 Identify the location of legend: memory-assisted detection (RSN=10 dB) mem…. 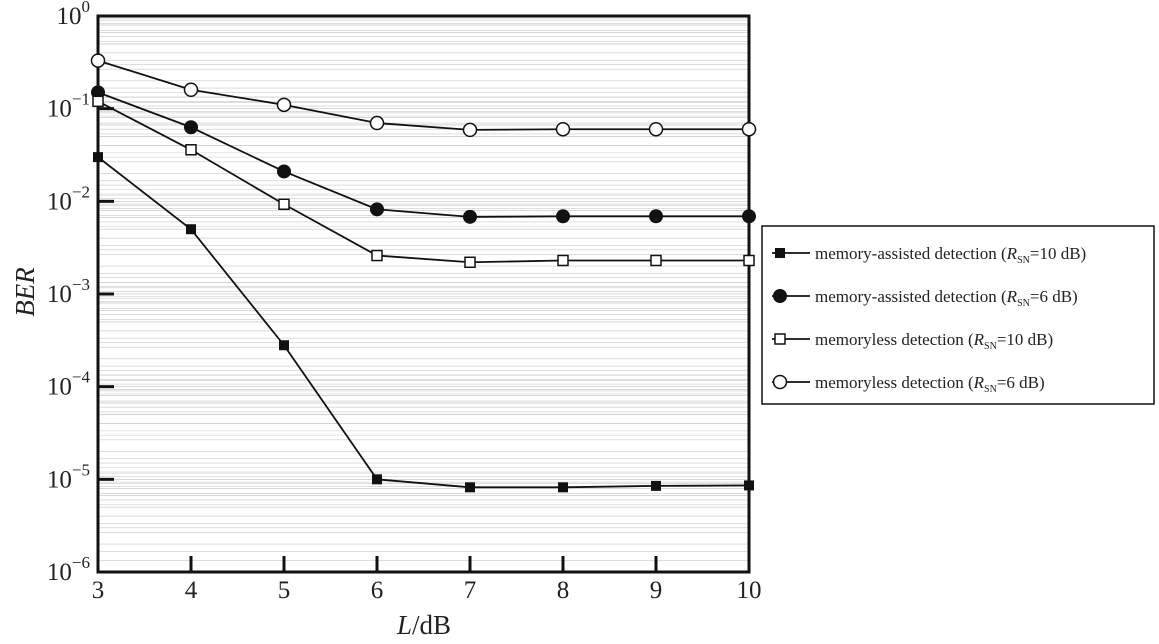
(958, 315).